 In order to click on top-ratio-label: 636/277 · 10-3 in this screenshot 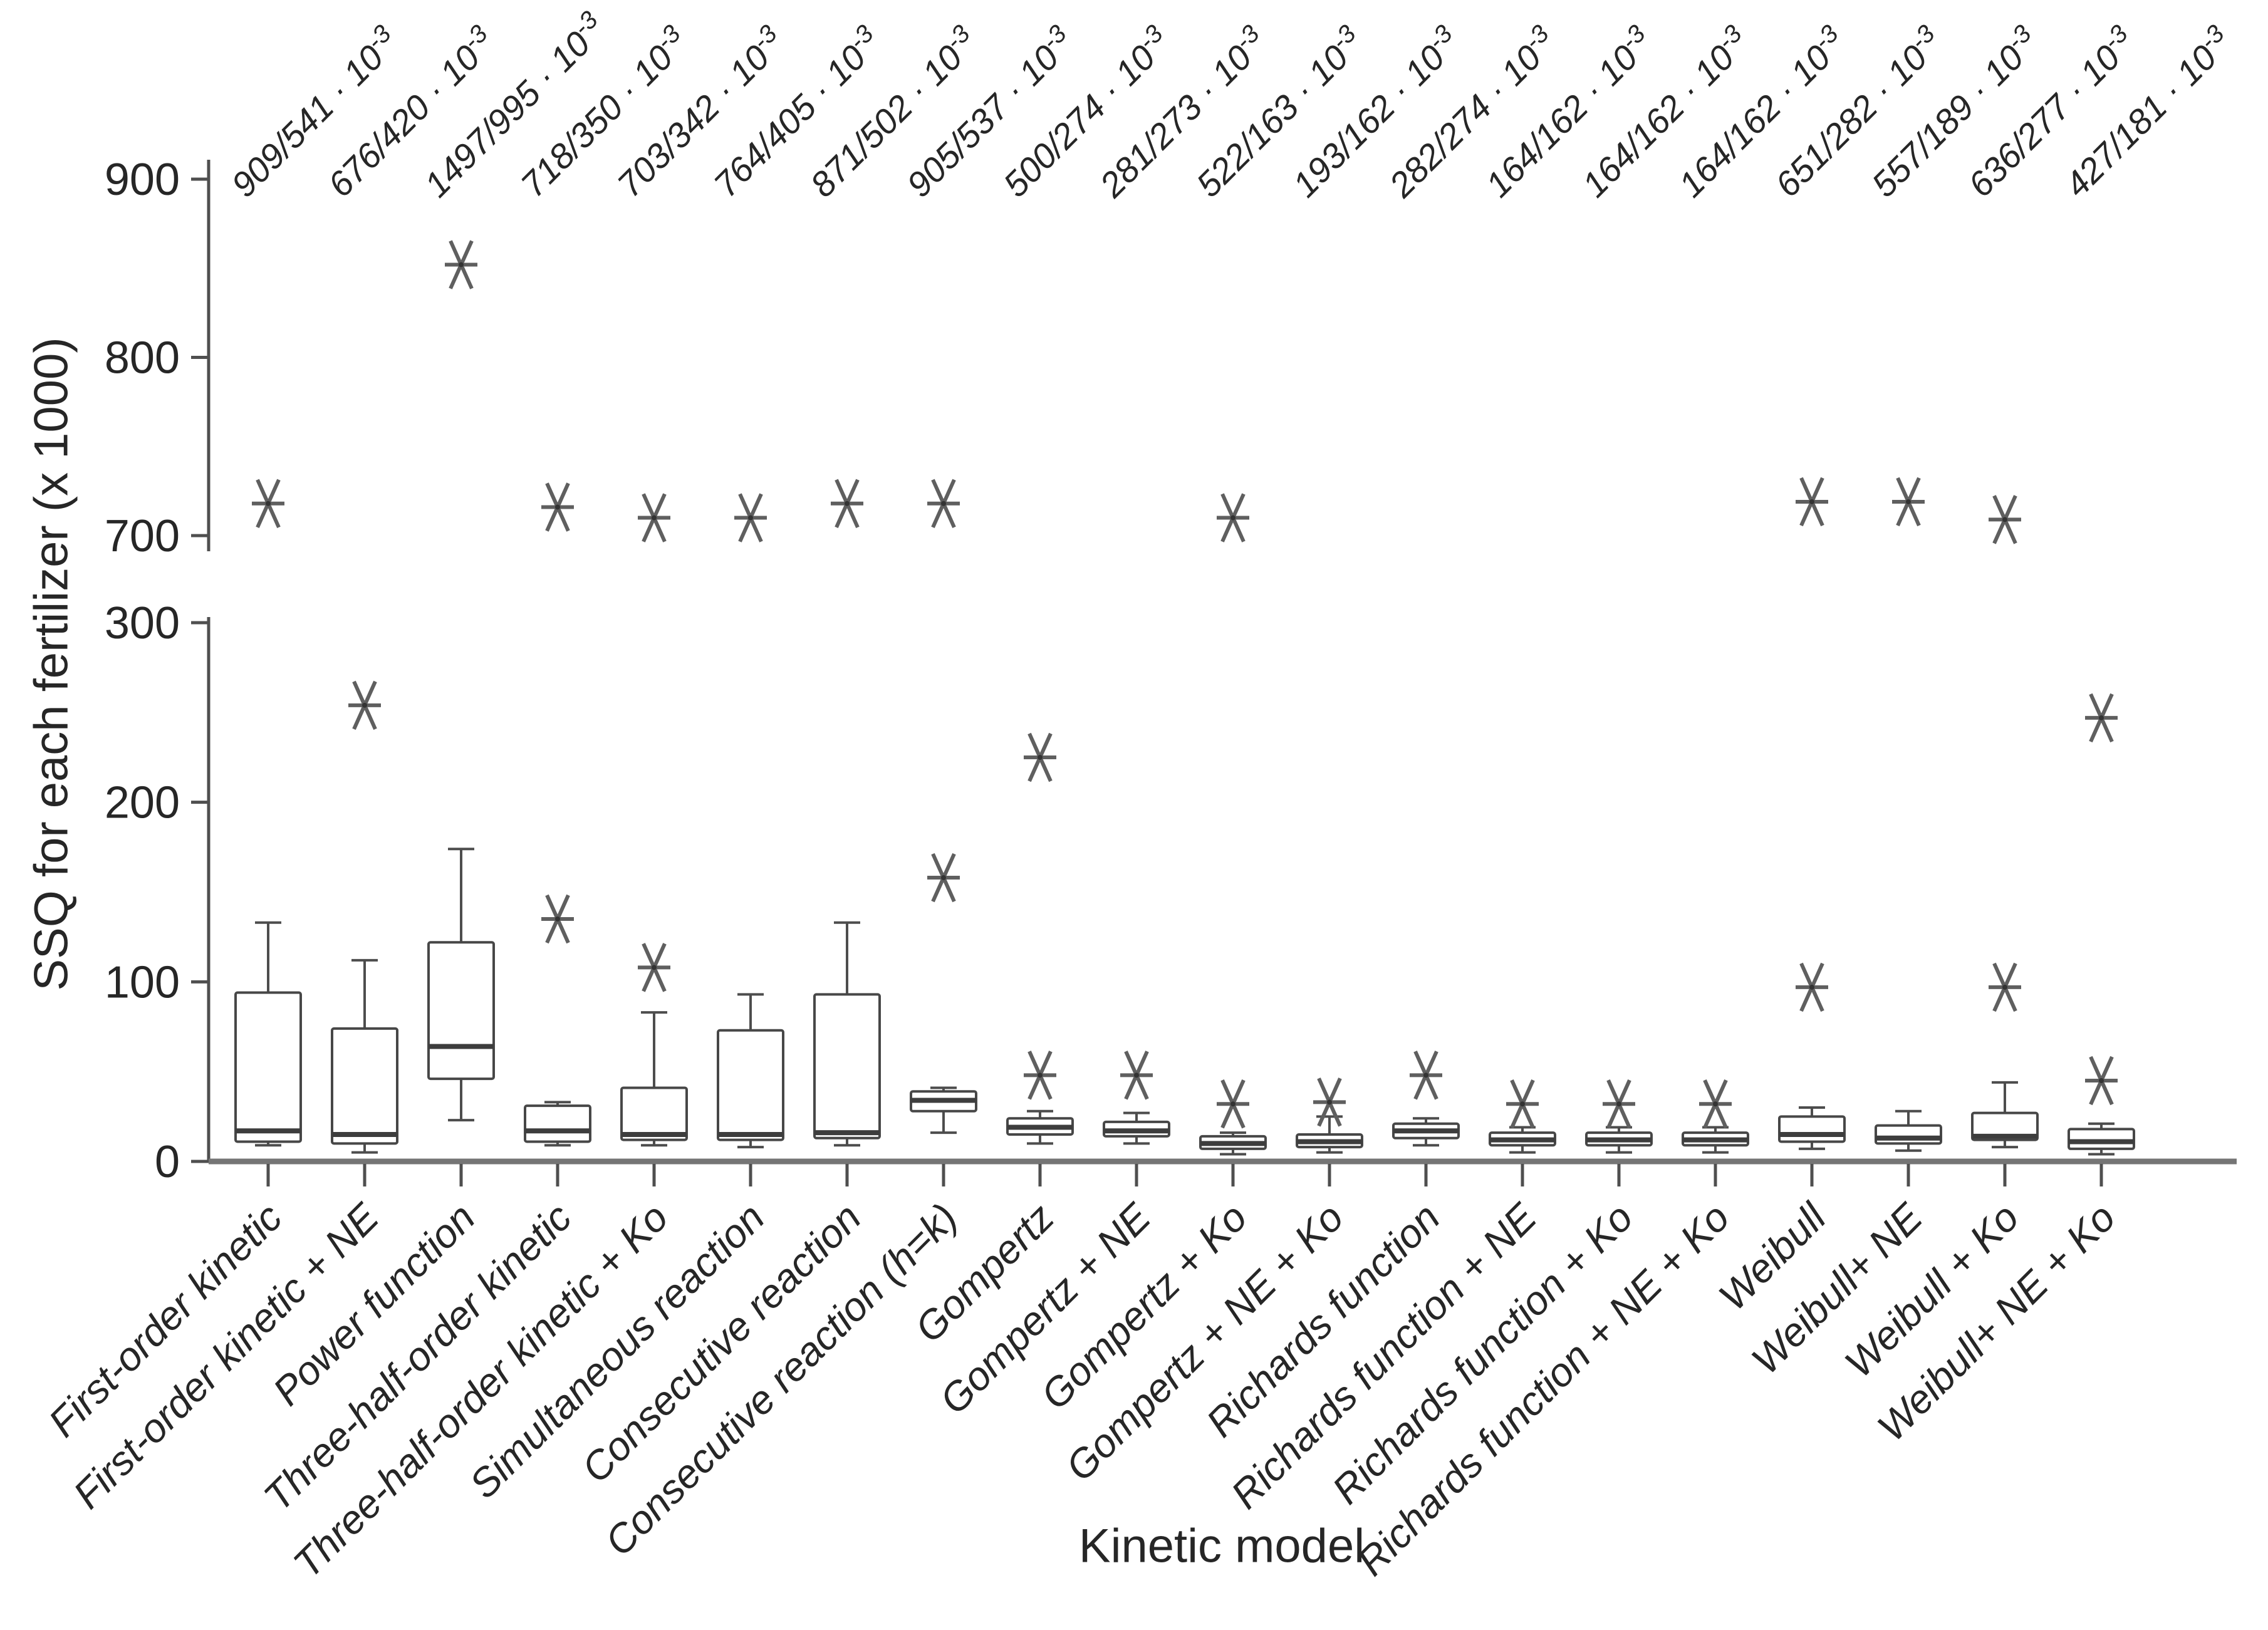, I will do `click(2050, 113)`.